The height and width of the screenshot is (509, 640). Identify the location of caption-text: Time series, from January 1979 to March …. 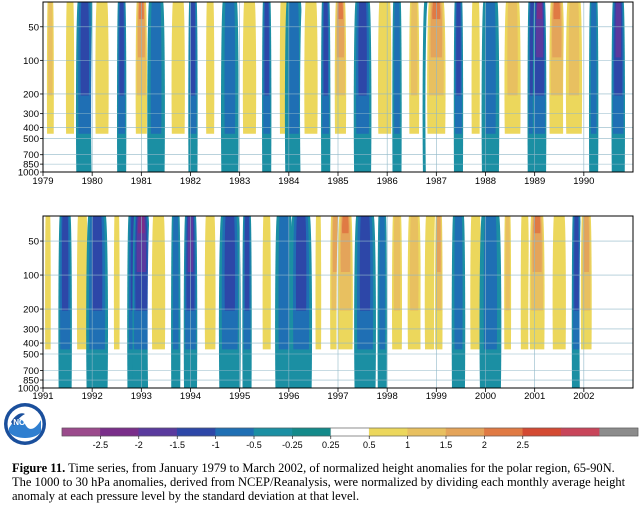
(319, 482).